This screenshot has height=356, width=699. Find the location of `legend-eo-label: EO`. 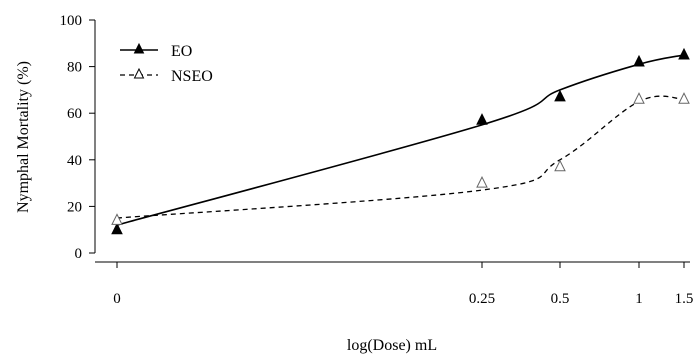

legend-eo-label: EO is located at coordinates (181, 51).